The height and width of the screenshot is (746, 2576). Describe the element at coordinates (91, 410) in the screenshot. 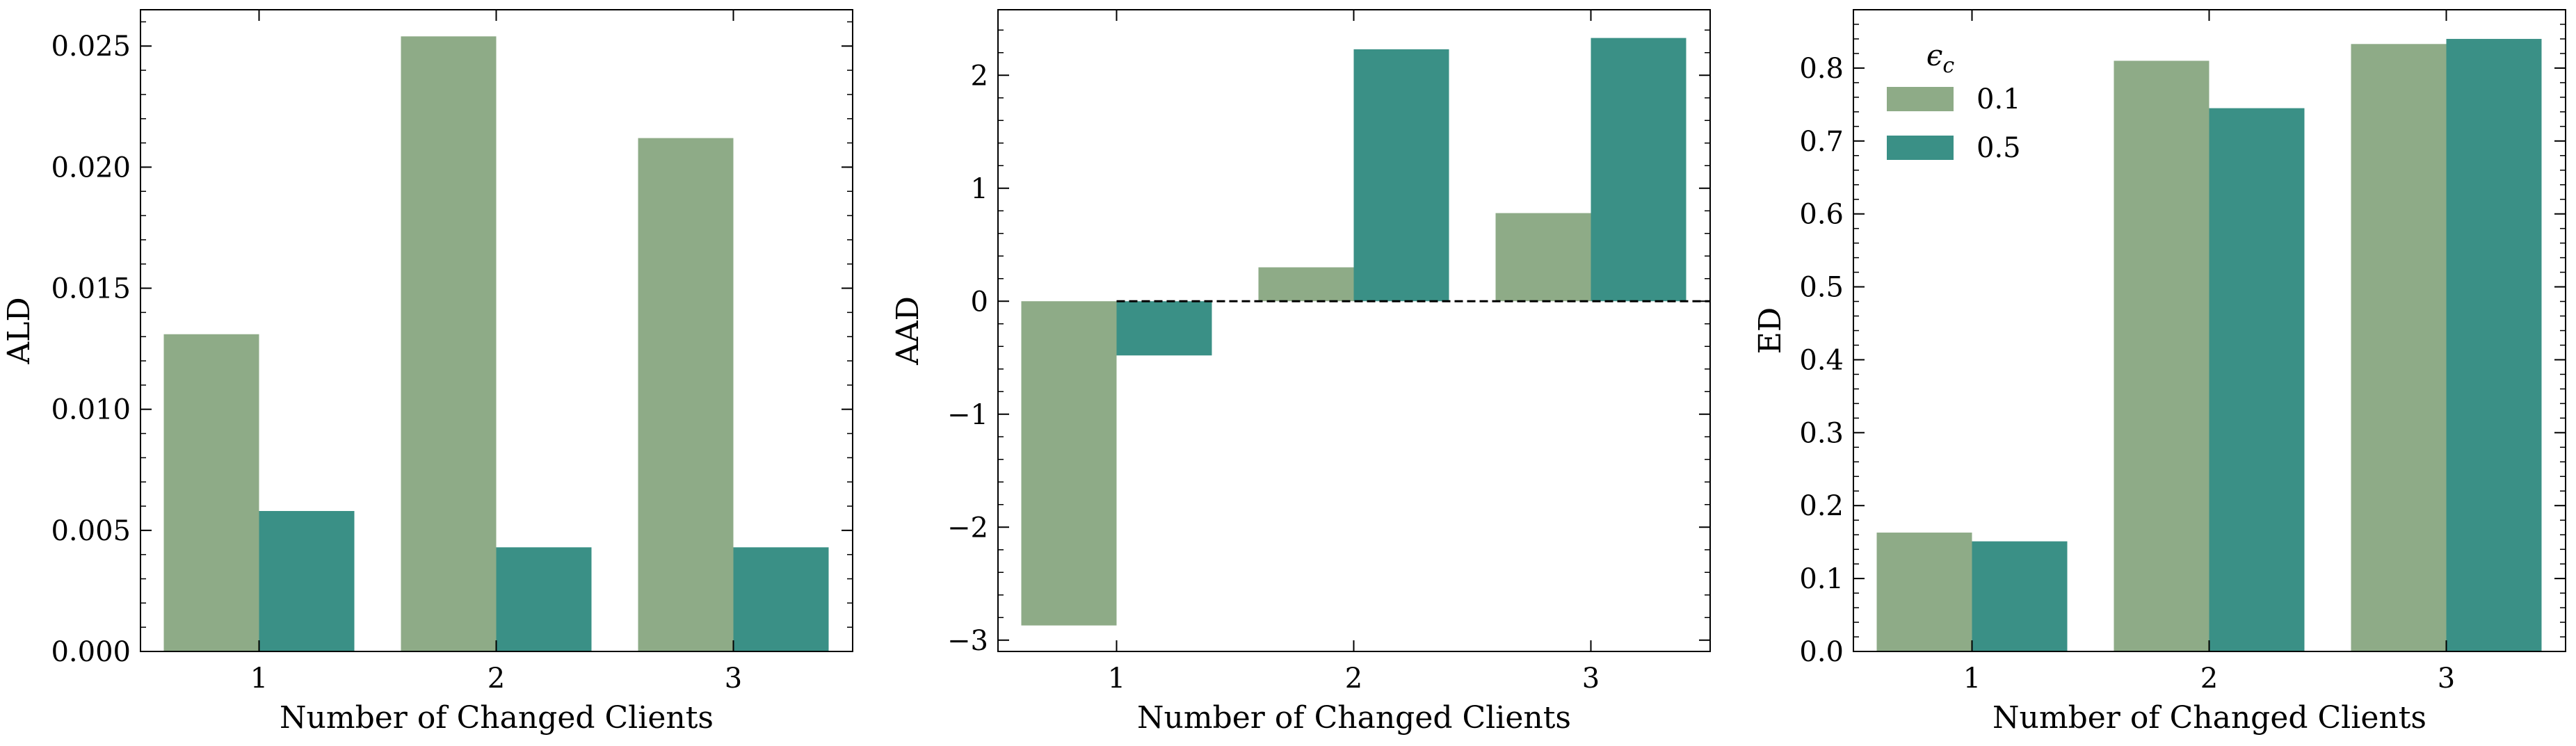

I see `y-tick-label: 0.010` at that location.